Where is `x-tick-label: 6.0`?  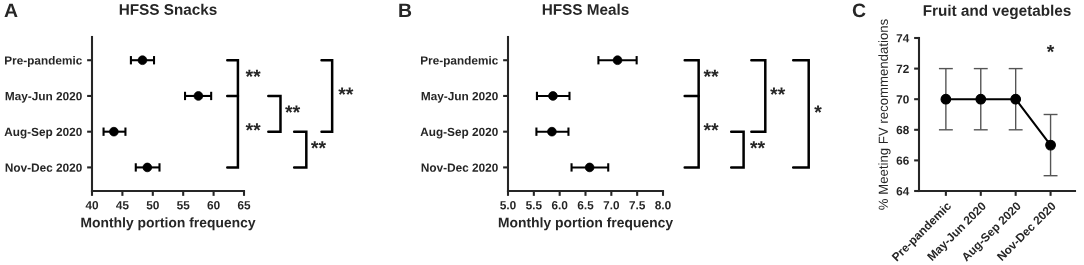 x-tick-label: 6.0 is located at coordinates (559, 205).